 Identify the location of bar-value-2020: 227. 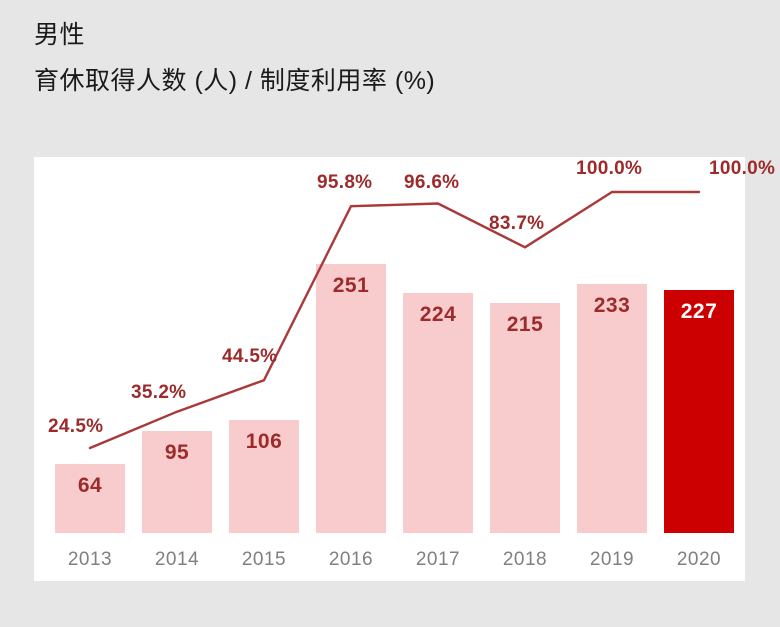
(699, 311).